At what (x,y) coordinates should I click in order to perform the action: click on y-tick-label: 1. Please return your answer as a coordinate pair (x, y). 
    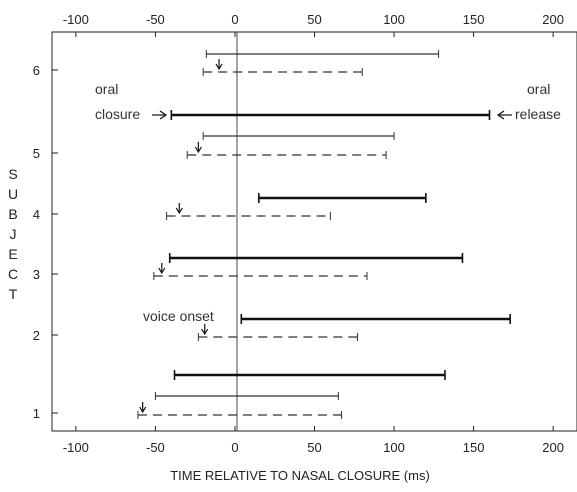
    Looking at the image, I should click on (36, 413).